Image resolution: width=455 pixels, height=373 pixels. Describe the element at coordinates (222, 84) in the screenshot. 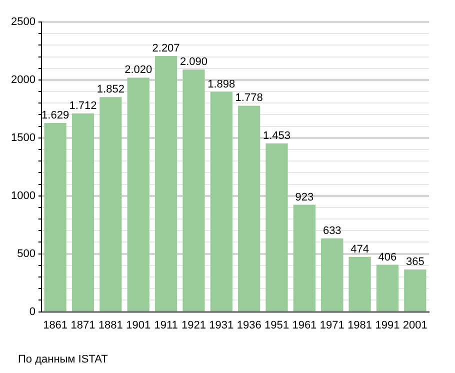

I see `data-label: 1.898` at that location.